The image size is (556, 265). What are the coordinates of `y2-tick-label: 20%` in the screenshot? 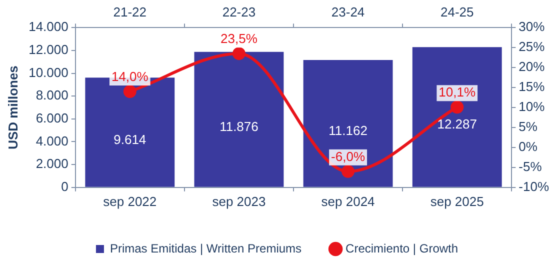 It's located at (532, 66).